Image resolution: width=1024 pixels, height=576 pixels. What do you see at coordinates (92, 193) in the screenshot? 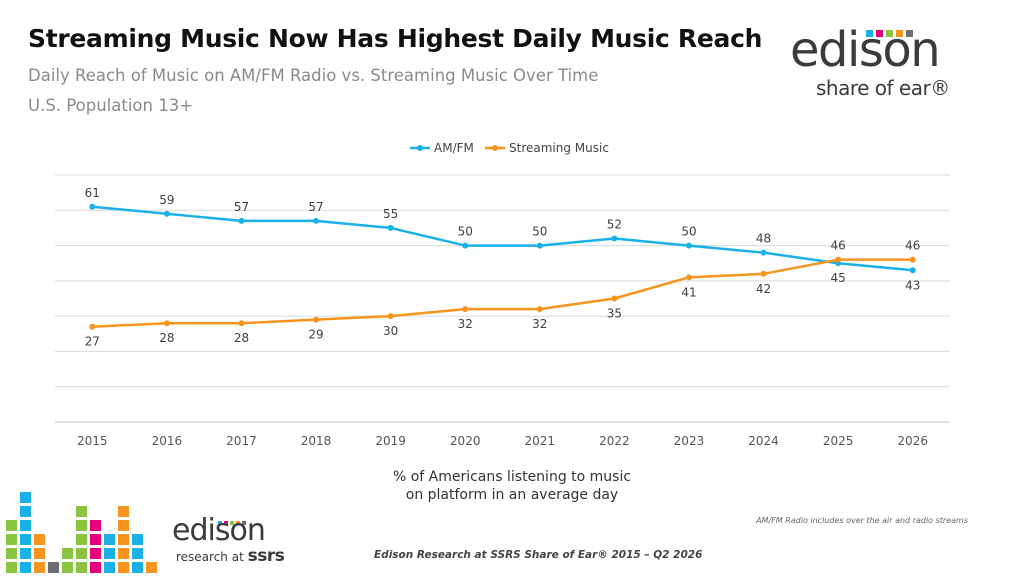
I see `data-label: 61` at bounding box center [92, 193].